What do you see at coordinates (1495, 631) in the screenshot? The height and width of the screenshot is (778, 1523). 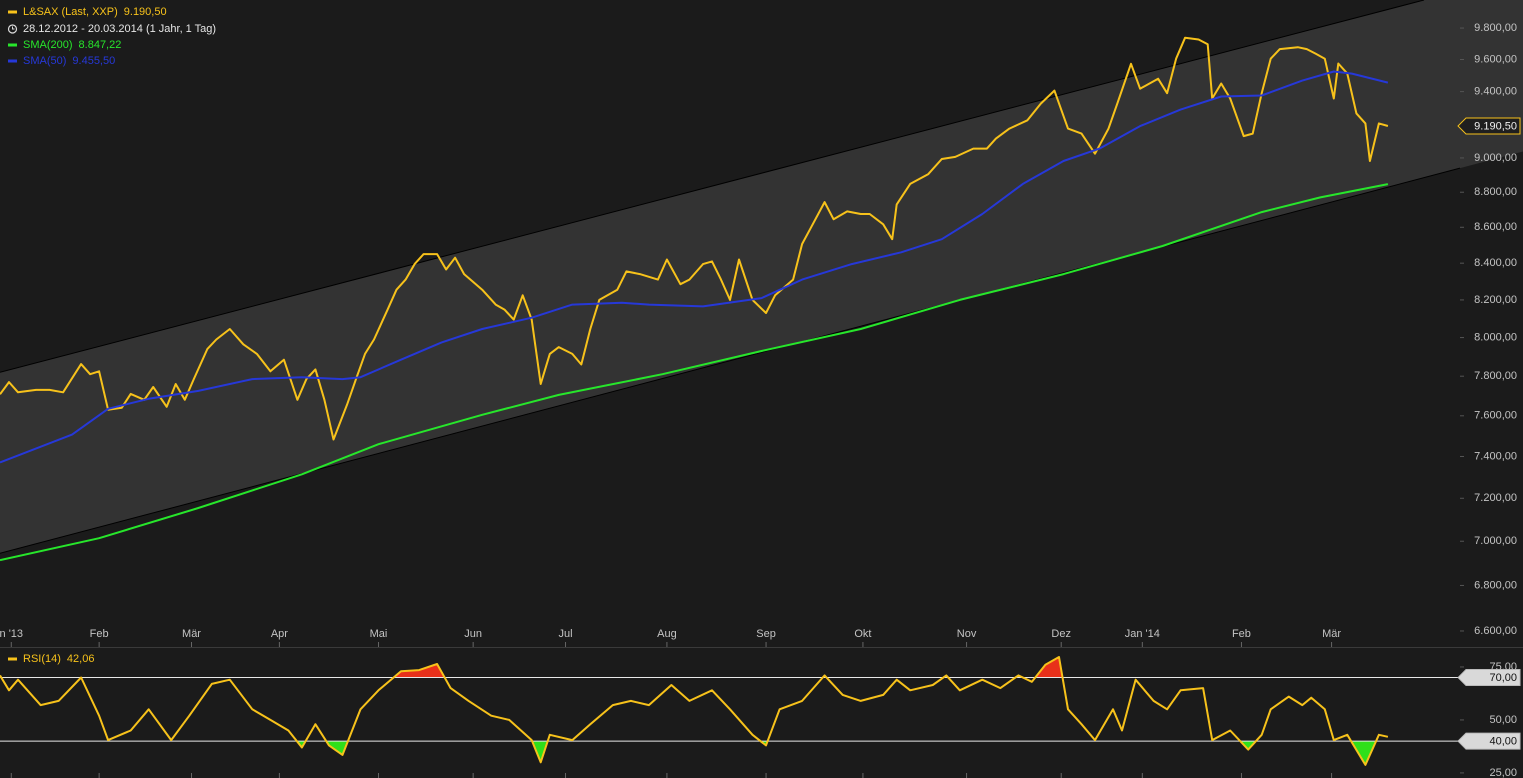 I see `y-tick-label: 6.600,00` at bounding box center [1495, 631].